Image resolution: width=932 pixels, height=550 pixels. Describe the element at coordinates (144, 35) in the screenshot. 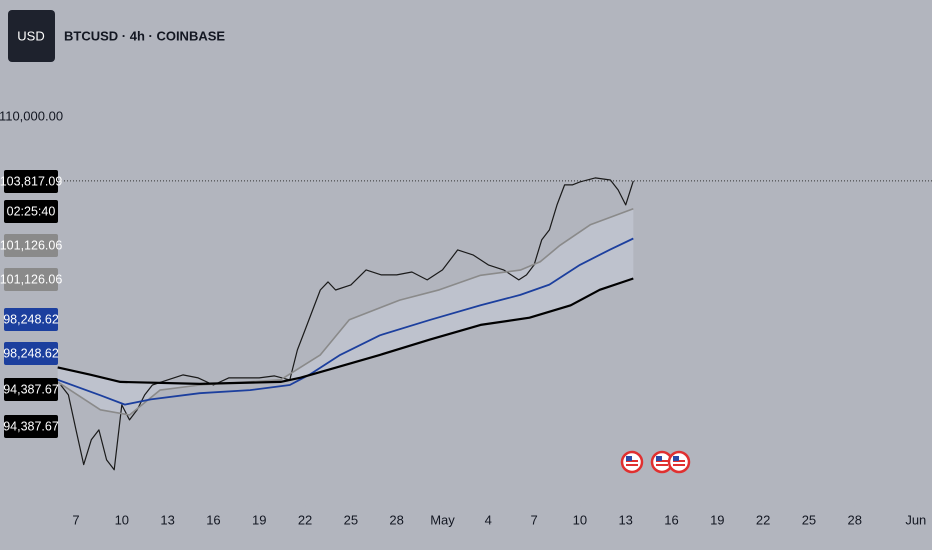

I see `symbol-title: BTCUSD · 4h · COINBASE` at that location.